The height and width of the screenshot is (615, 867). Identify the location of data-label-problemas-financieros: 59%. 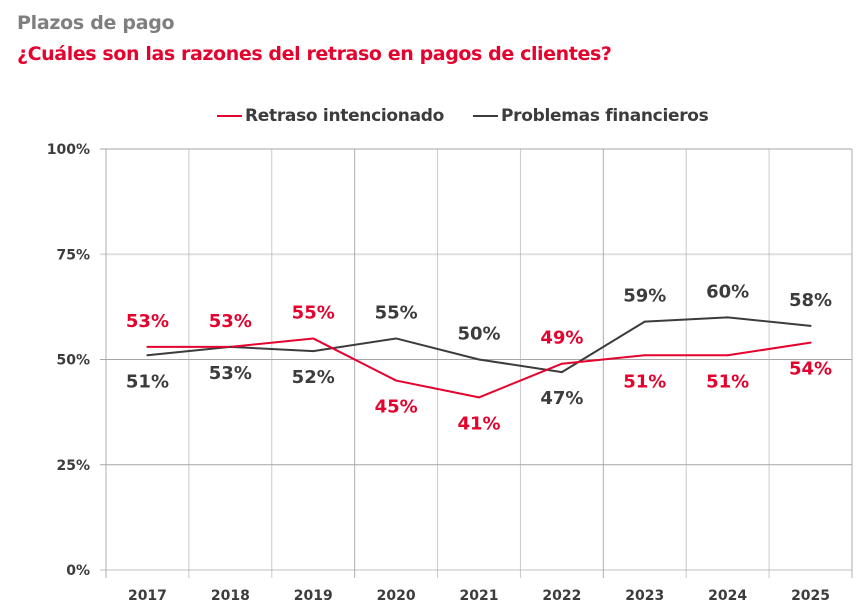
(644, 296).